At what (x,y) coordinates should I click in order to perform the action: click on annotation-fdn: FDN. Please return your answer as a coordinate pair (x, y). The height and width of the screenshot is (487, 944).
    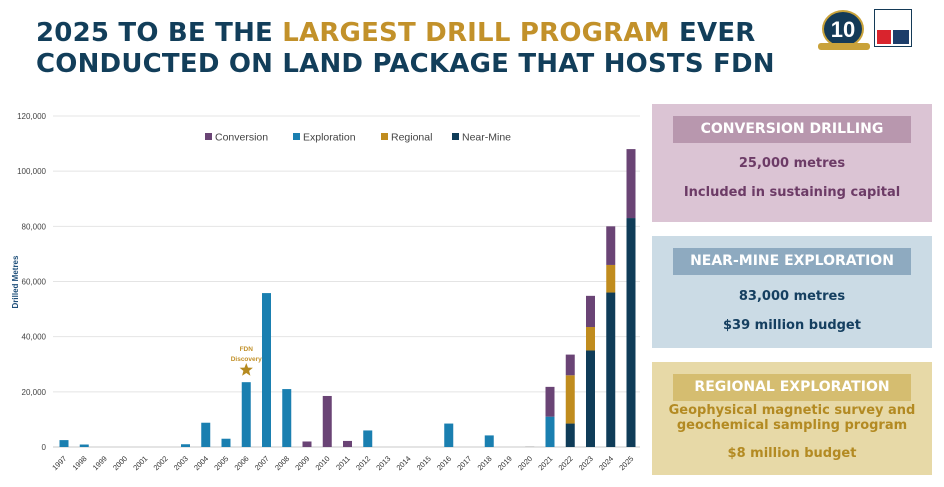
    Looking at the image, I should click on (247, 349).